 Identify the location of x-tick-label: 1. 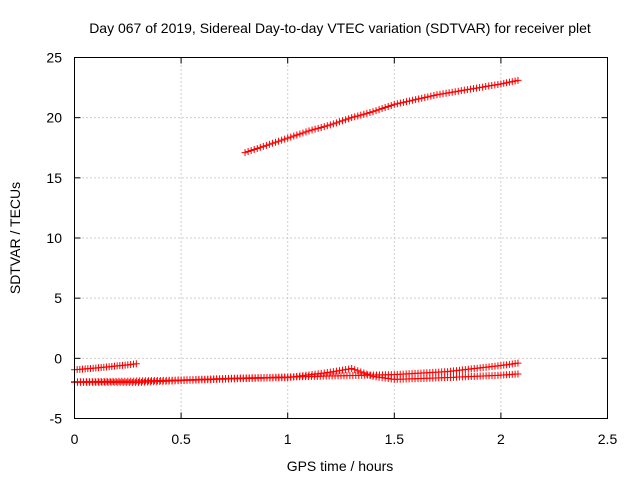
(288, 439).